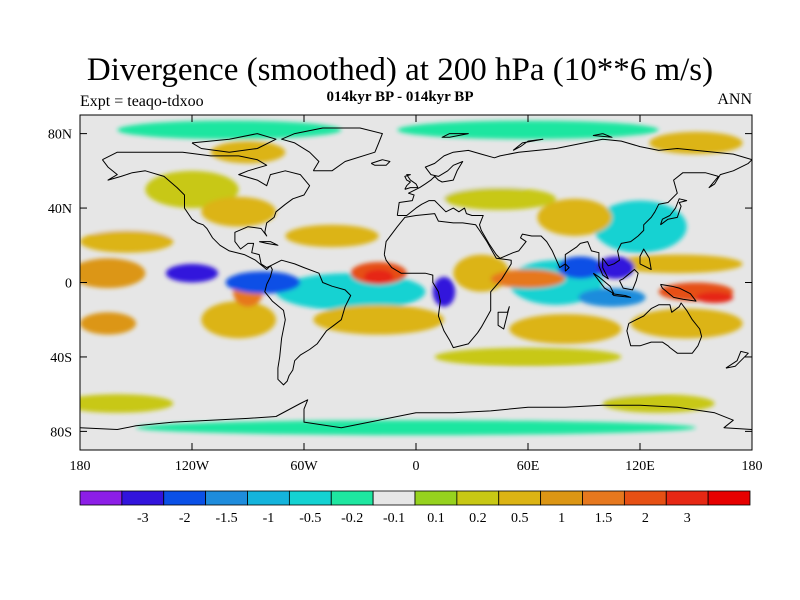 The width and height of the screenshot is (800, 600). What do you see at coordinates (394, 518) in the screenshot?
I see `colorbar-label: -0.1` at bounding box center [394, 518].